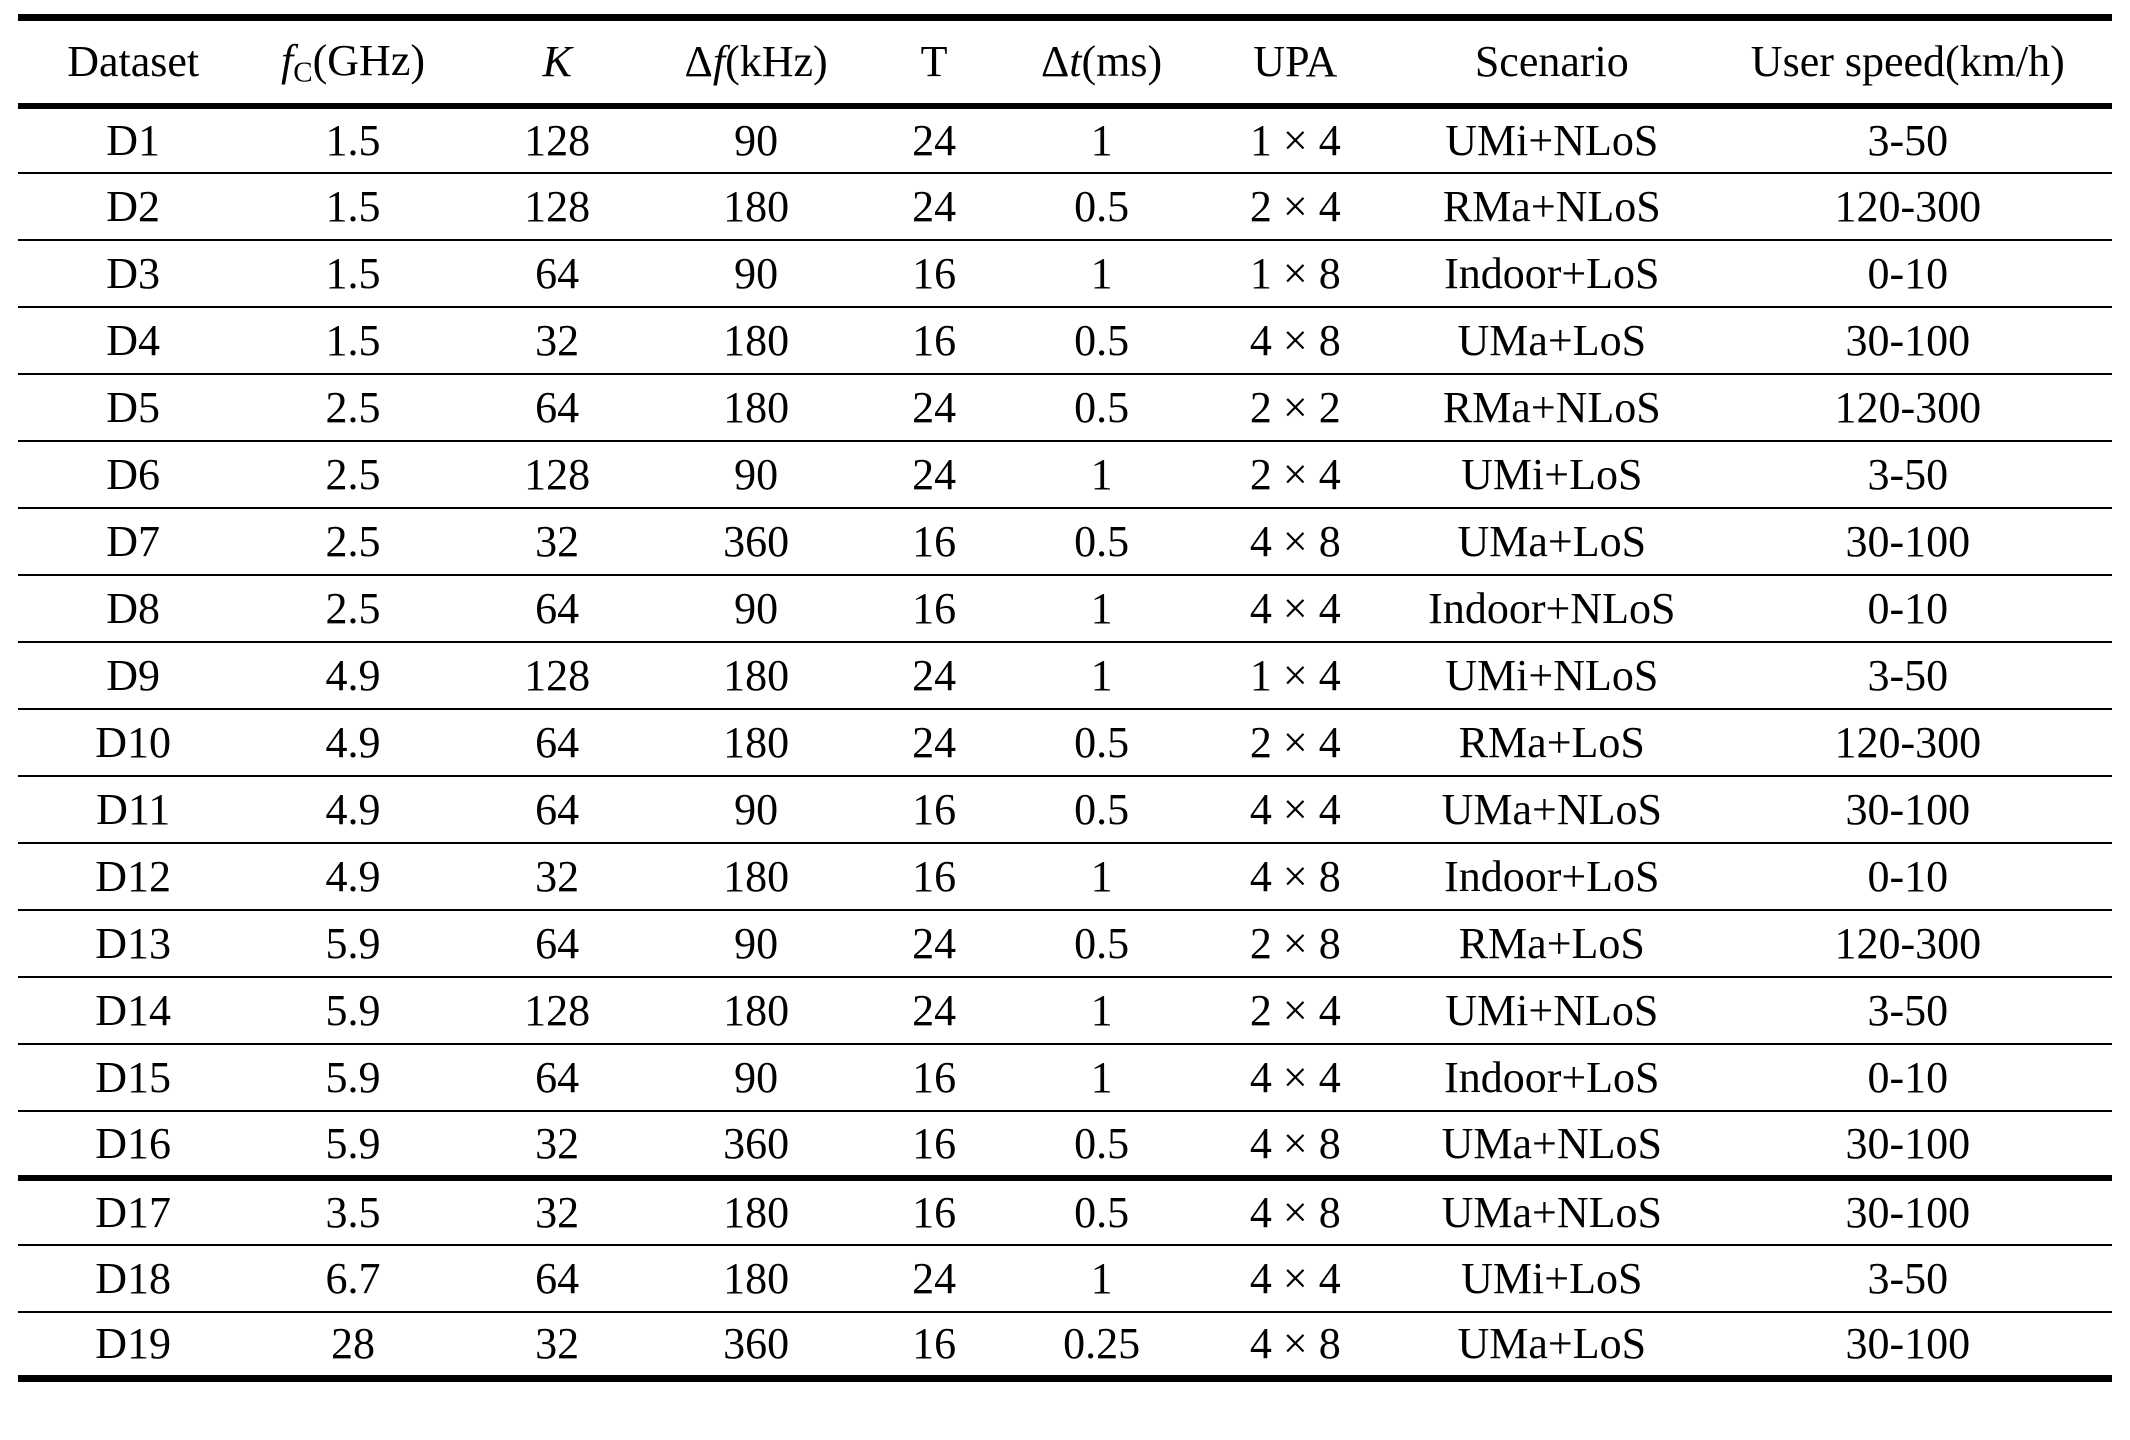  What do you see at coordinates (1065, 474) in the screenshot?
I see `table-row-D6: D6 2.5 128 90 24 1 2 × 4 UMi+LoS 3-50` at bounding box center [1065, 474].